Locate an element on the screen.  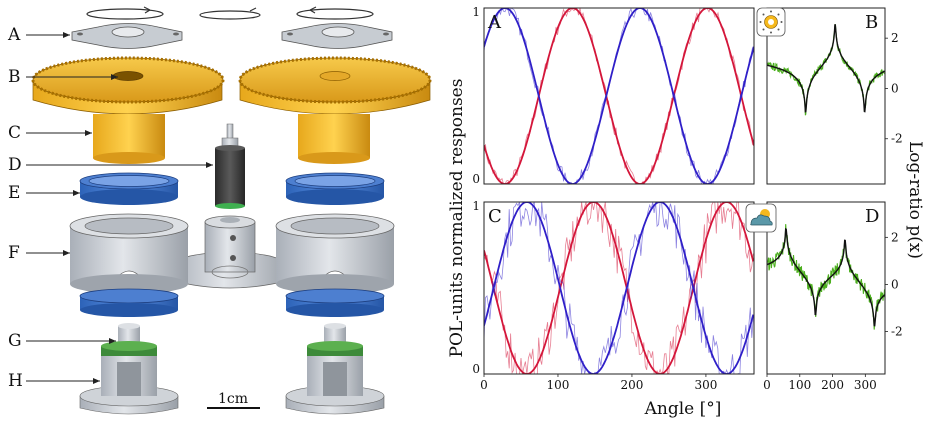
part-e-lower-bearing-right is located at coordinates (335, 302).